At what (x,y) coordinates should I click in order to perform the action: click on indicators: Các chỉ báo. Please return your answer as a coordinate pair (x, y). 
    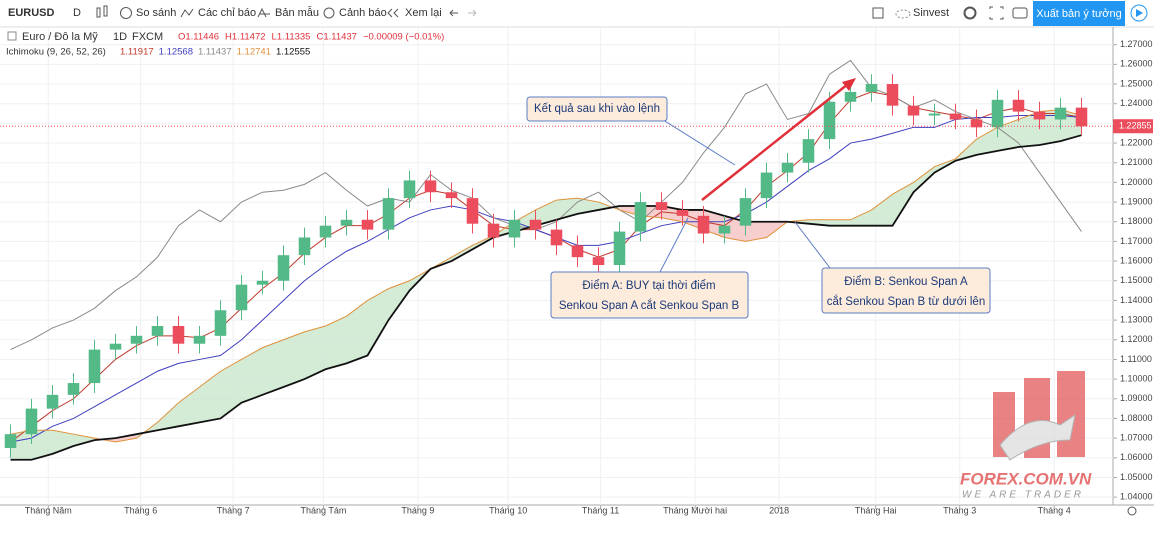
    Looking at the image, I should click on (227, 13).